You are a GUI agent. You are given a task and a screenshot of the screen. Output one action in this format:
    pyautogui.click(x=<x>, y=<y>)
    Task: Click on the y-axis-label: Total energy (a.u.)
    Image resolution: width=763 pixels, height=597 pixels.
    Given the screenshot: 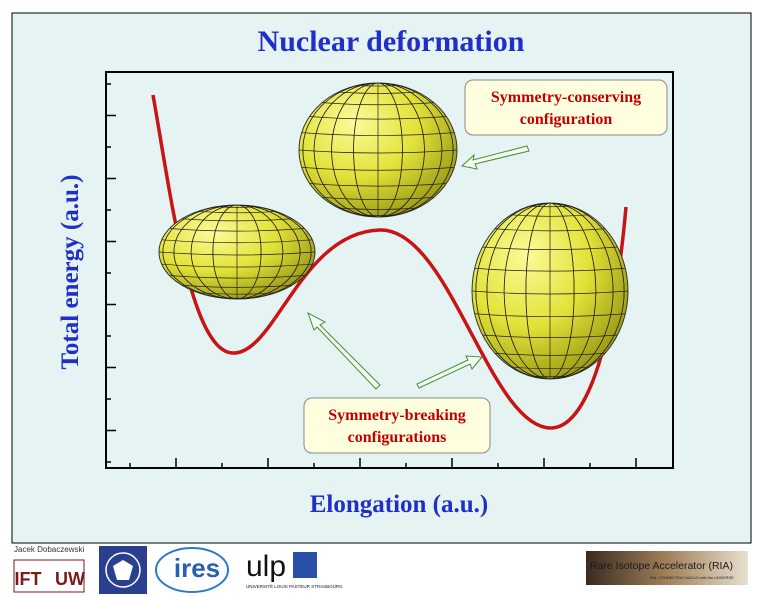 What is the action you would take?
    pyautogui.click(x=70, y=272)
    